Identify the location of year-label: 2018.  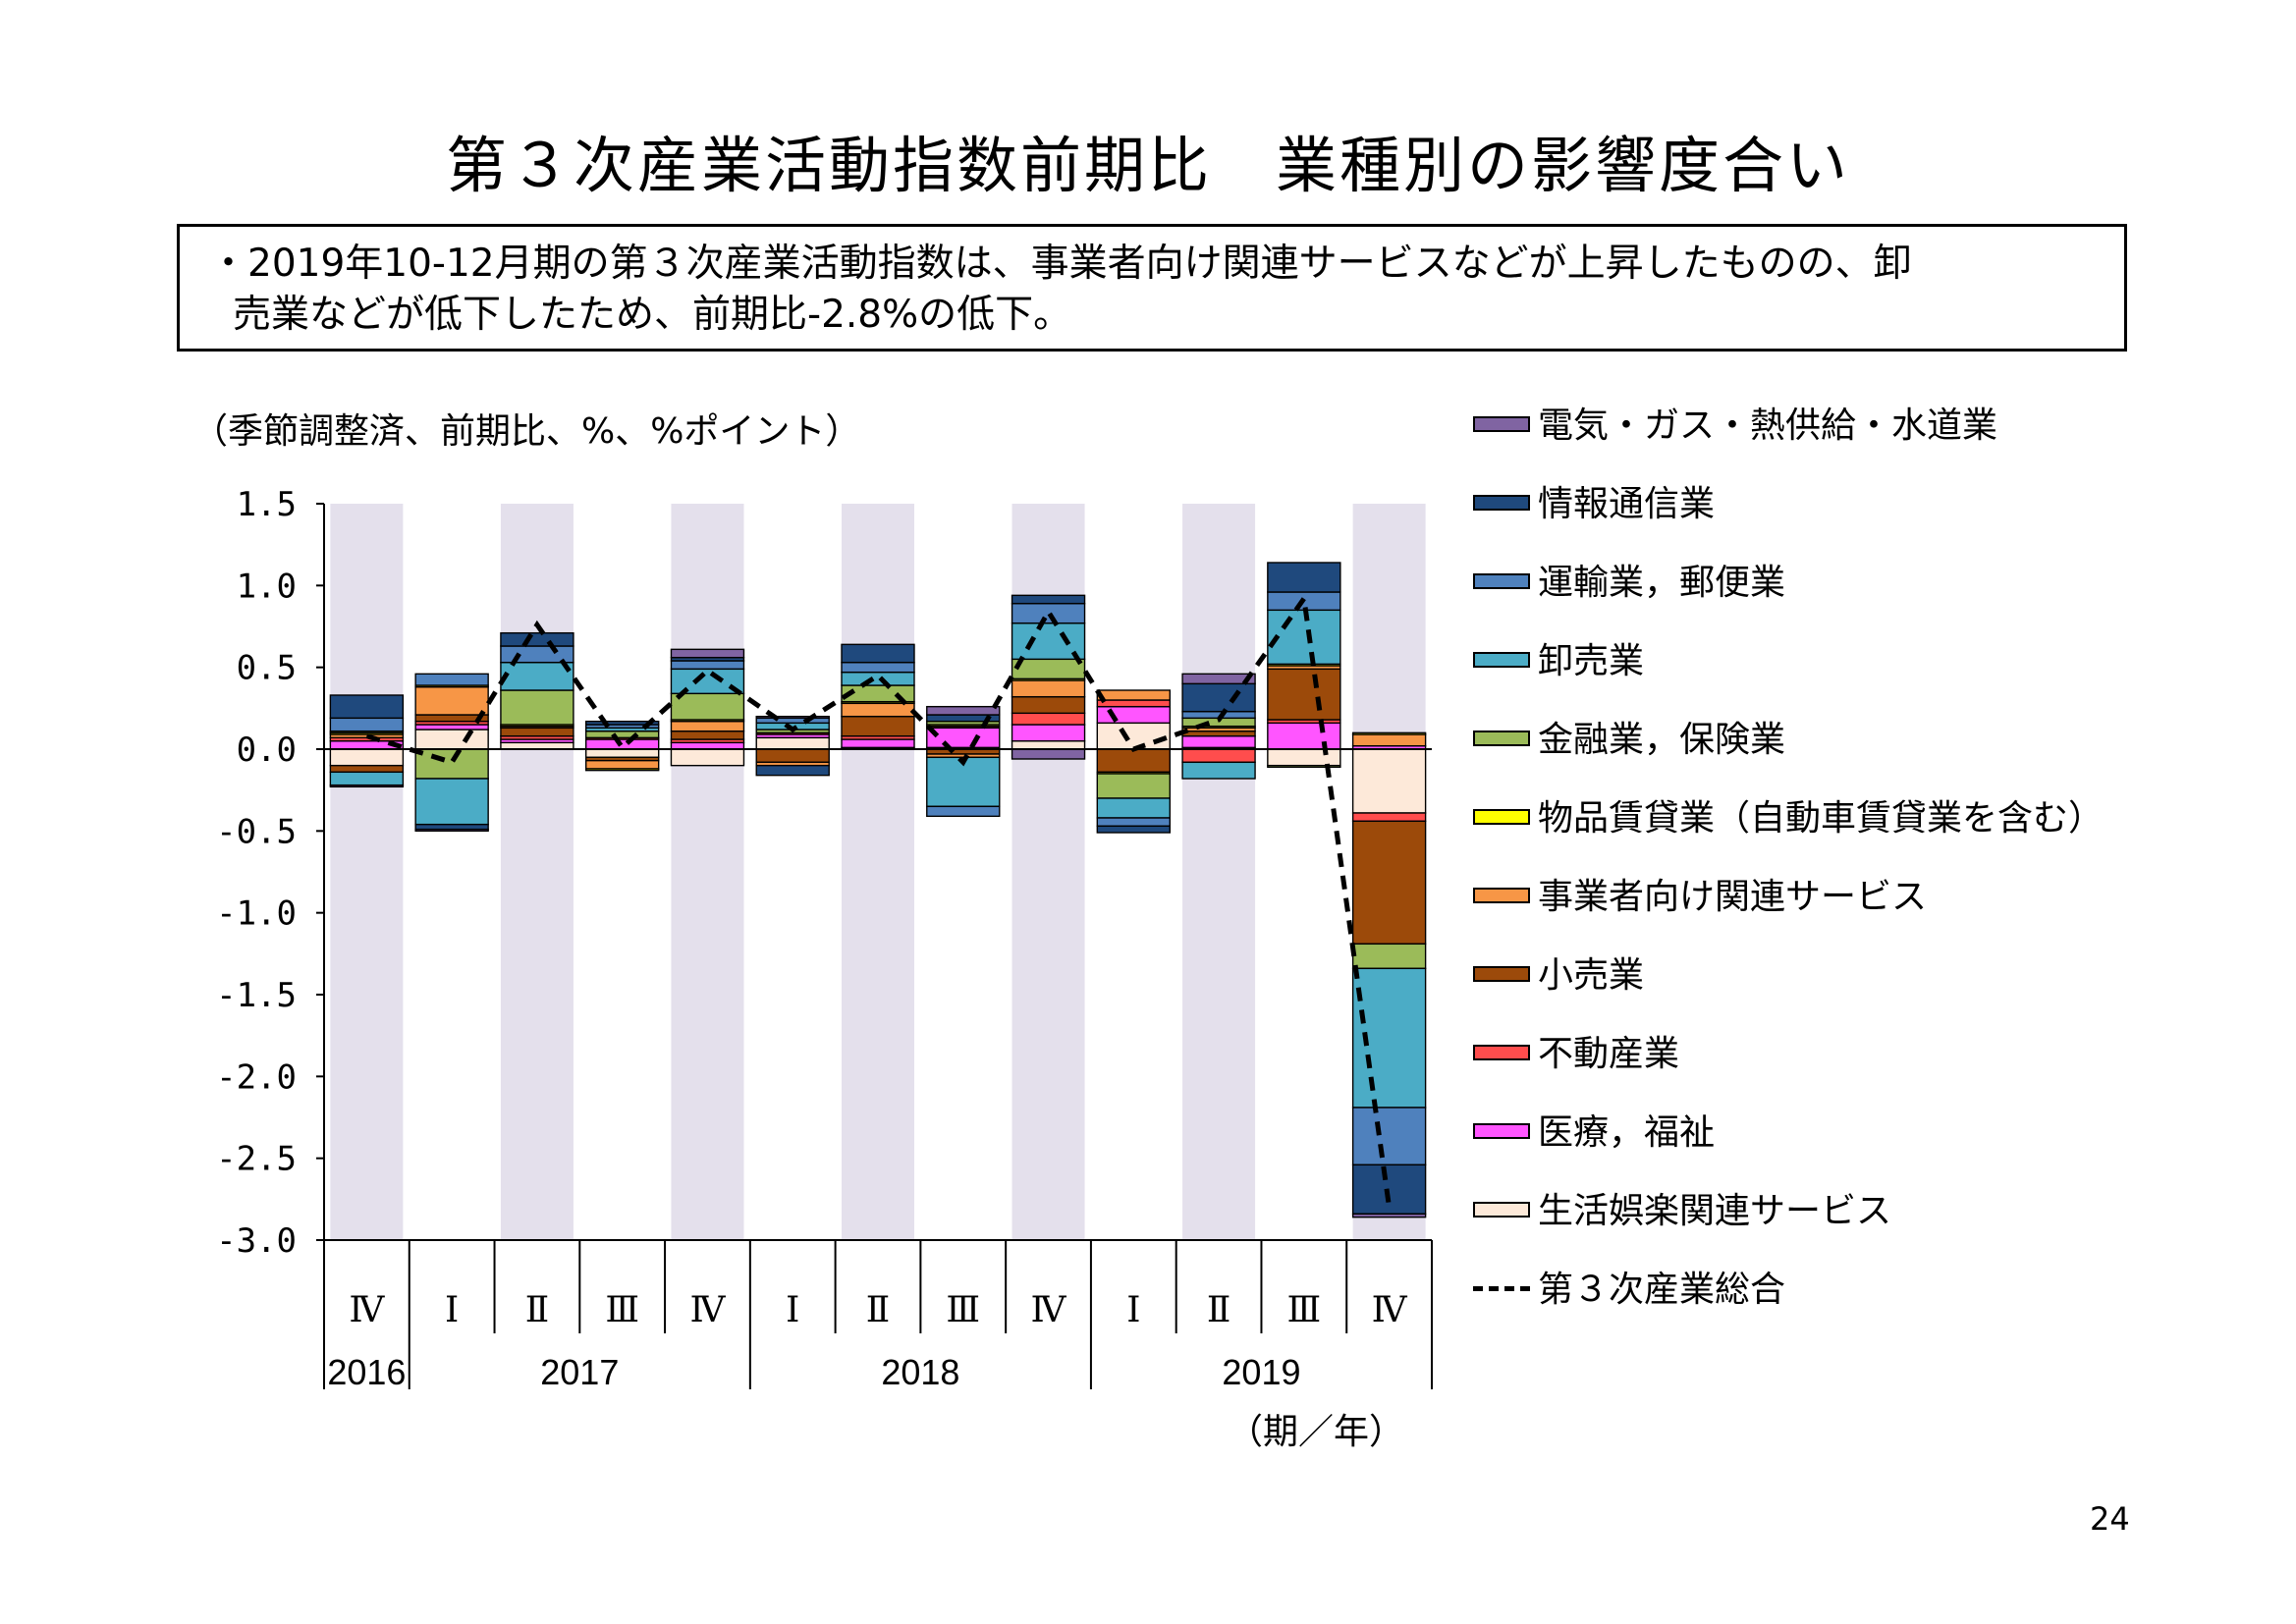
(920, 1372).